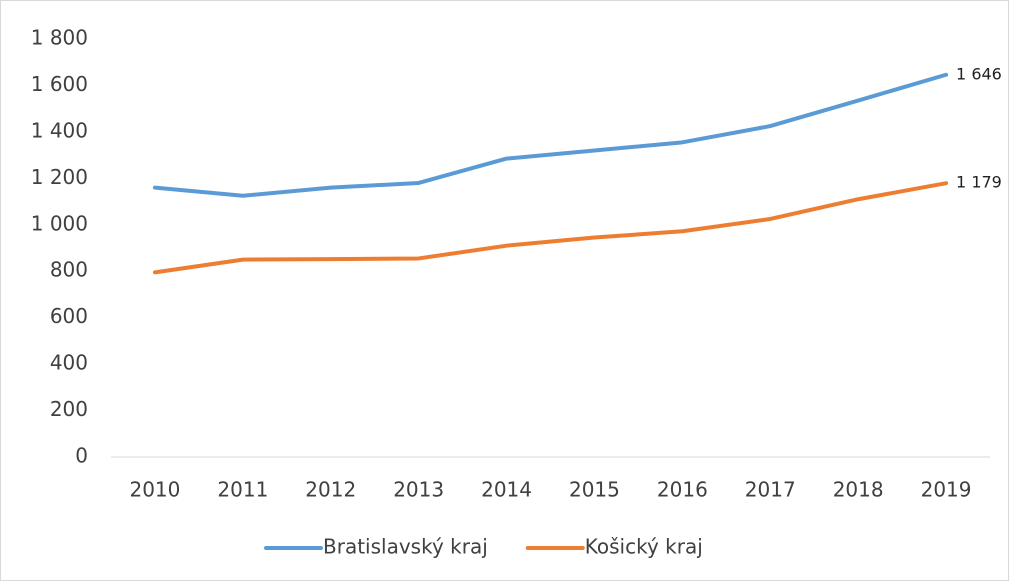 This screenshot has width=1009, height=581. I want to click on y-tick-label: 200, so click(69, 409).